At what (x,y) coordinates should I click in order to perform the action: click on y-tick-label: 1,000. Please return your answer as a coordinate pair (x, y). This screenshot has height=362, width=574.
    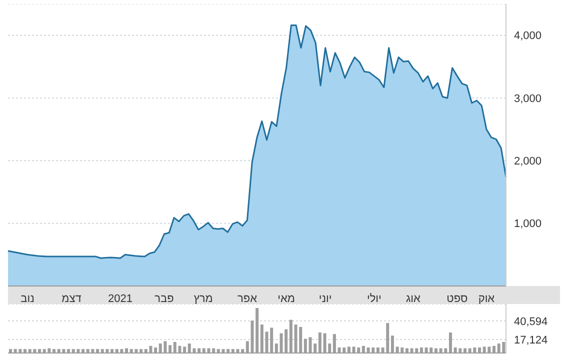
    Looking at the image, I should click on (528, 224).